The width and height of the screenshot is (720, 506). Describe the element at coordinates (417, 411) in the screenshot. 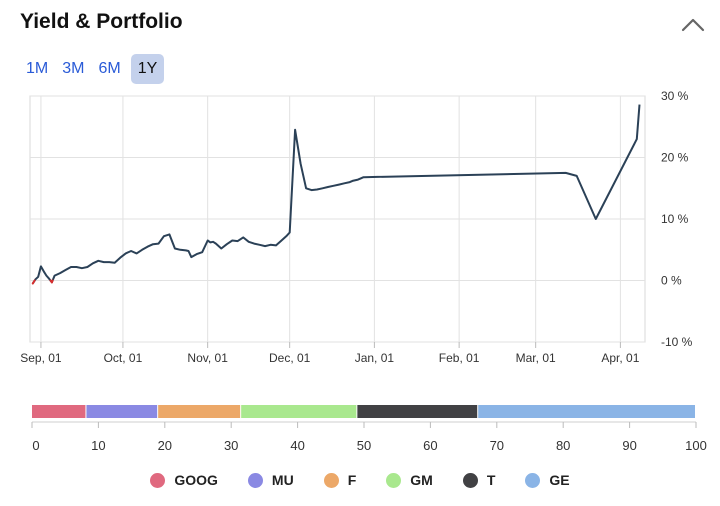

I see `bar-segment-t` at that location.